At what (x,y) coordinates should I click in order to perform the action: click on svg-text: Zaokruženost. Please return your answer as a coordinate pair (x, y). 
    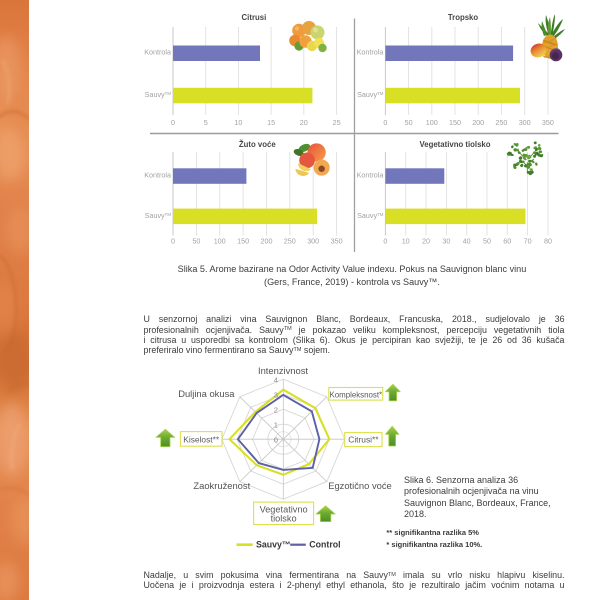
    Looking at the image, I should click on (221, 485).